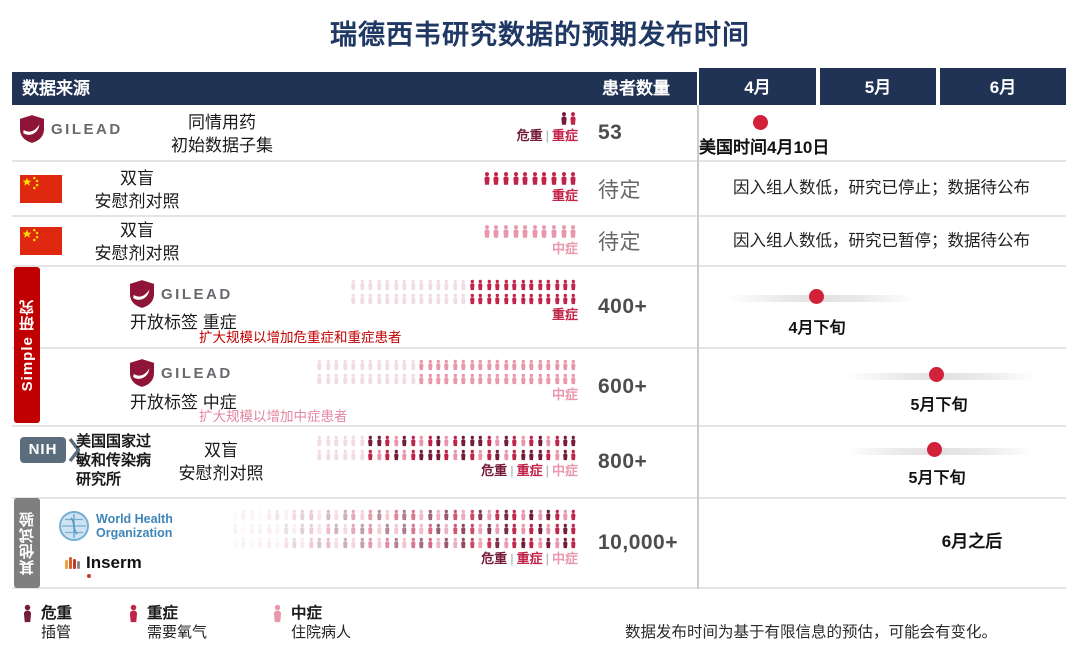 This screenshot has width=1080, height=672. I want to click on patient-count: 600+, so click(623, 386).